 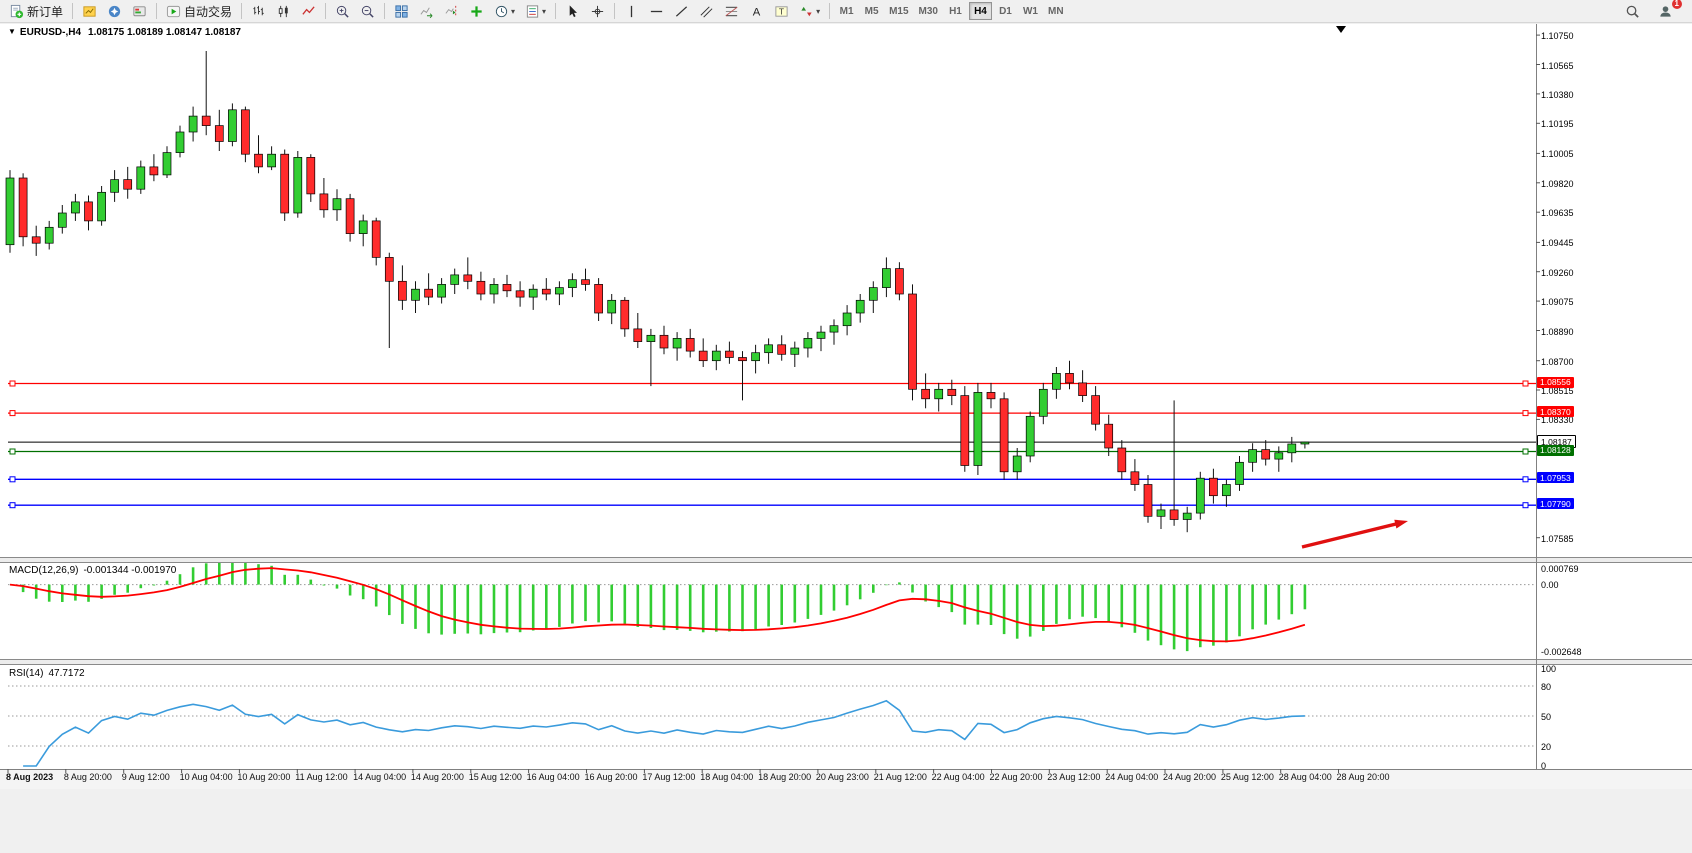 What do you see at coordinates (1632, 11) in the screenshot?
I see `search-button` at bounding box center [1632, 11].